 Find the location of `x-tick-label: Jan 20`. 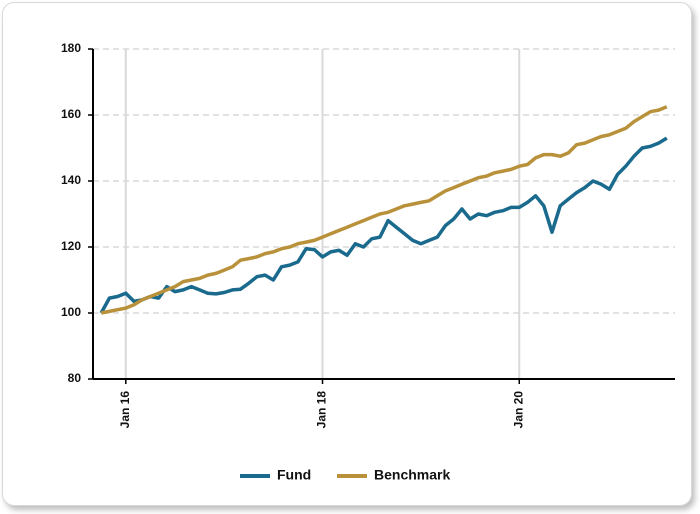

x-tick-label: Jan 20 is located at coordinates (518, 410).